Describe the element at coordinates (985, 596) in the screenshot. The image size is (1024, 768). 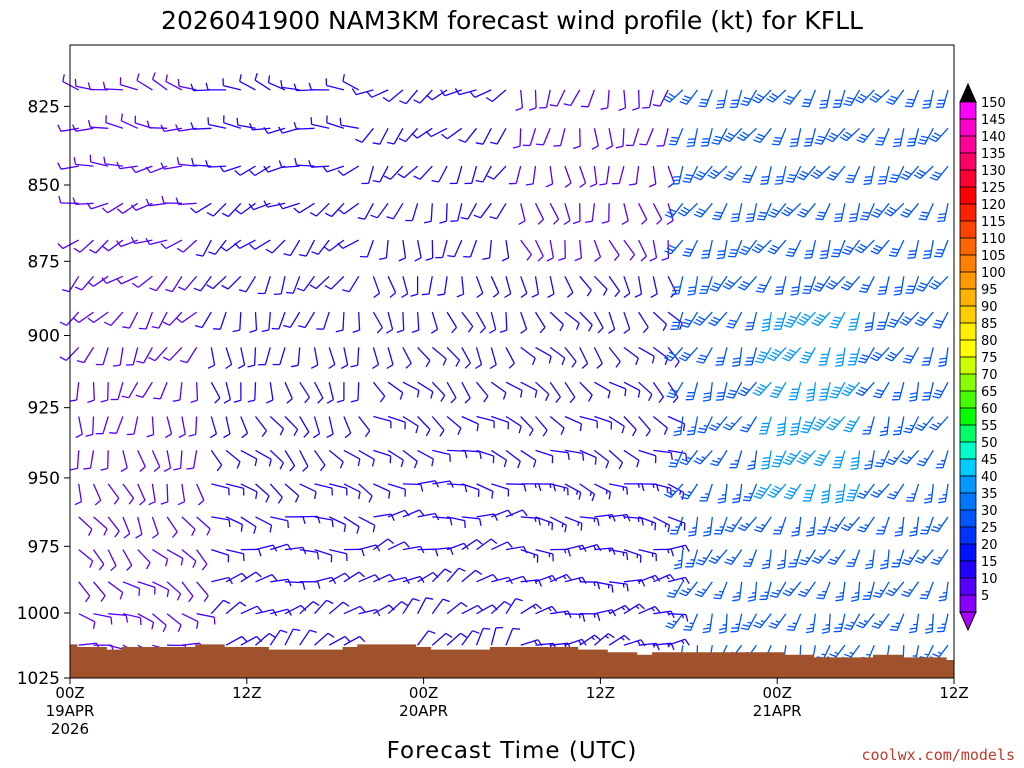
I see `colorbar-label: 5` at that location.